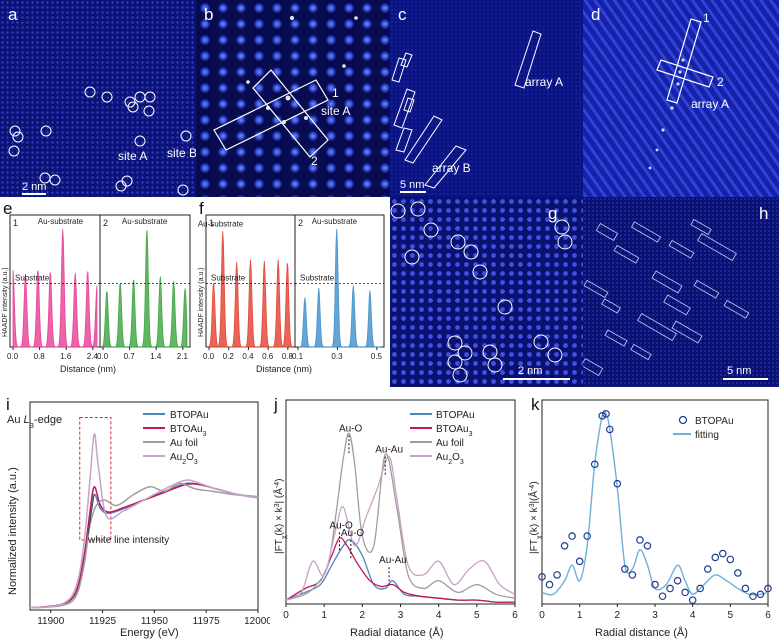 This screenshot has width=779, height=643. I want to click on x-axis-label: Energy (eV), so click(149, 633).